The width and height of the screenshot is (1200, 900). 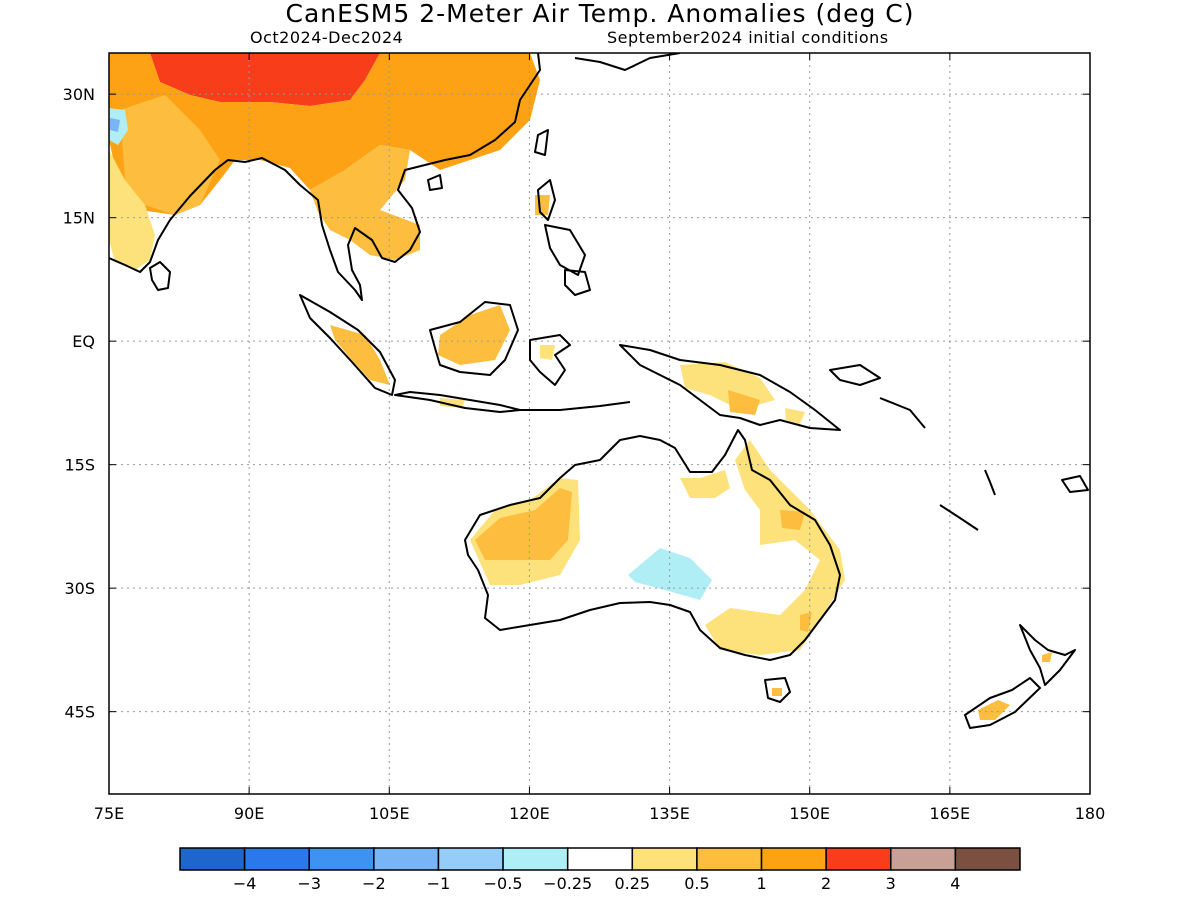 What do you see at coordinates (670, 574) in the screenshot?
I see `shade-central-cool` at bounding box center [670, 574].